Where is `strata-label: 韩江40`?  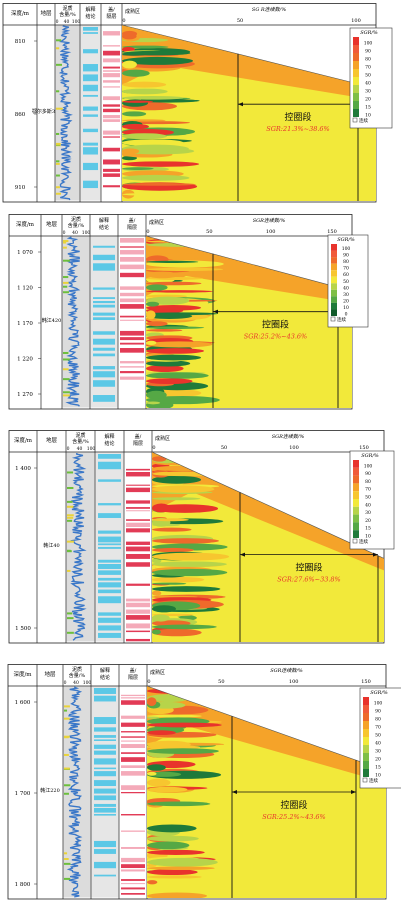 strata-label: 韩江40 is located at coordinates (51, 545).